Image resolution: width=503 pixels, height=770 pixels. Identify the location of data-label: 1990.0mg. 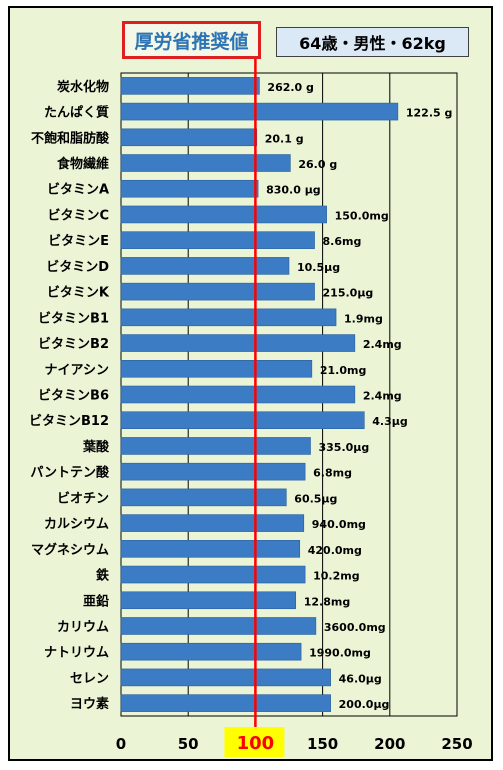
(340, 653).